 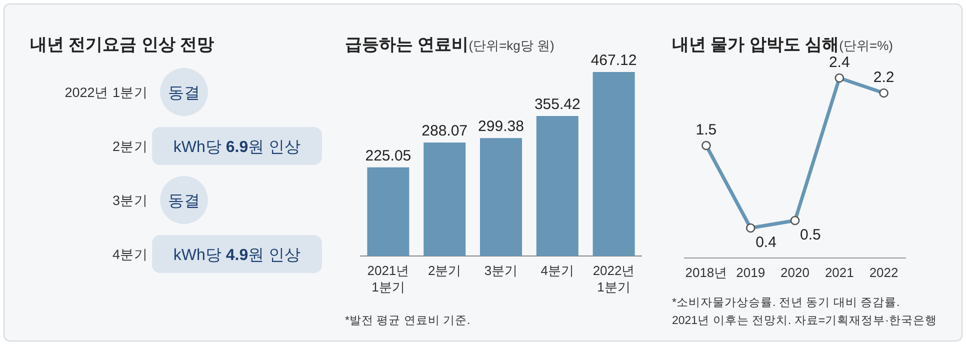 I want to click on data-label: 0.5, so click(x=810, y=235).